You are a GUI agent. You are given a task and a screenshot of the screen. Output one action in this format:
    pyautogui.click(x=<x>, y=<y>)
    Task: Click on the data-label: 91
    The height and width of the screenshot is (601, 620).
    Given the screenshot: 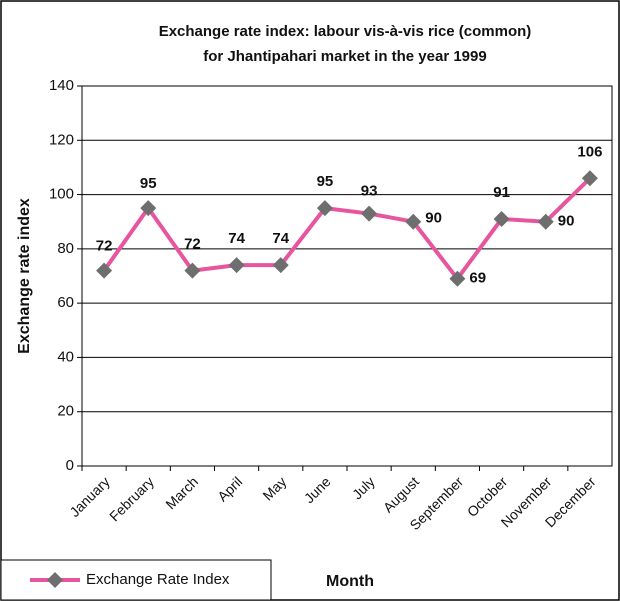 What is the action you would take?
    pyautogui.click(x=501, y=192)
    